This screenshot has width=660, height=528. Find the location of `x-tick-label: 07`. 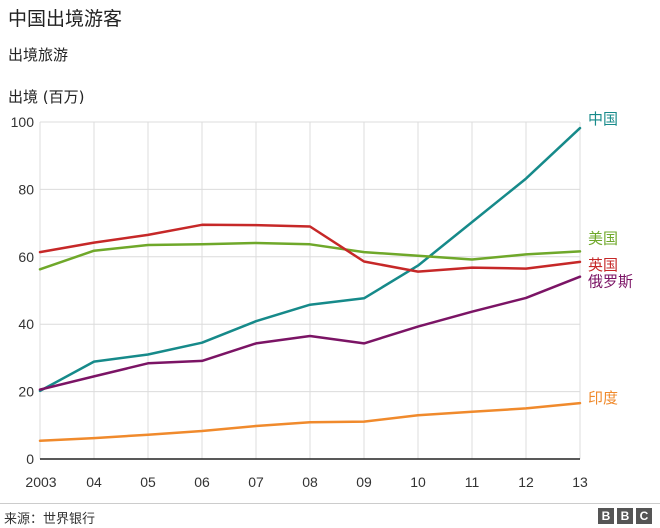

x-tick-label: 07 is located at coordinates (256, 482).